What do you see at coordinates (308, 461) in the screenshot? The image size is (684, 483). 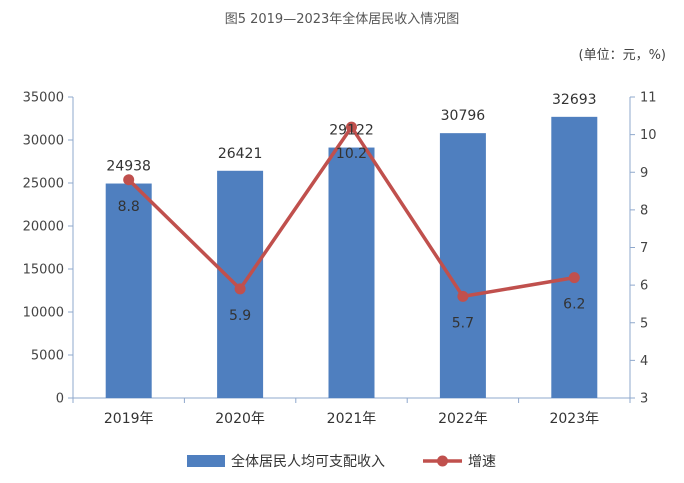 I see `legend-bar-label: 全体居民人均可支配收入` at bounding box center [308, 461].